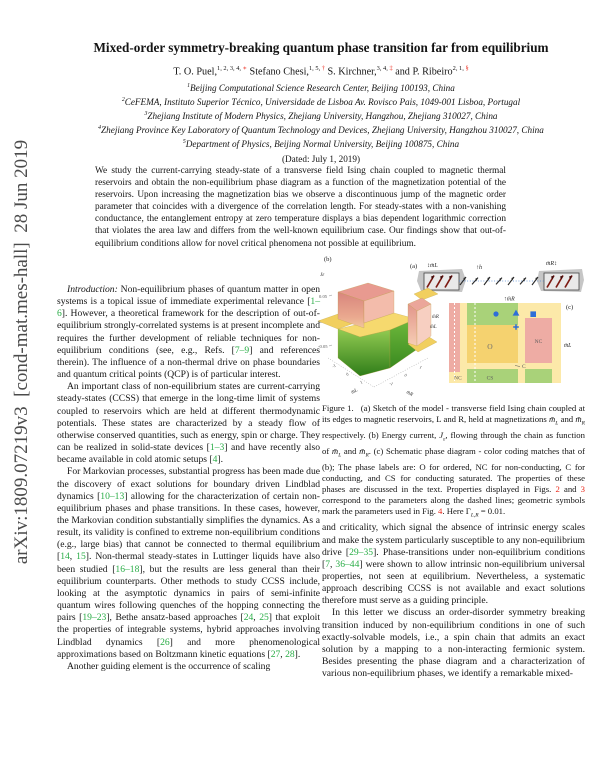 The width and height of the screenshot is (600, 776). What do you see at coordinates (391, 68) in the screenshot?
I see `author-footnote-link: ‡` at bounding box center [391, 68].